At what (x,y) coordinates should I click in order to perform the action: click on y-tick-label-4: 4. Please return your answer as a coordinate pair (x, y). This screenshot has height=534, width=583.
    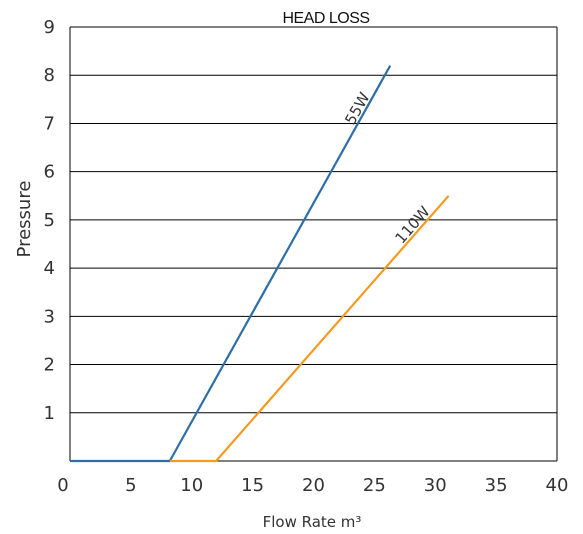
    Looking at the image, I should click on (49, 268).